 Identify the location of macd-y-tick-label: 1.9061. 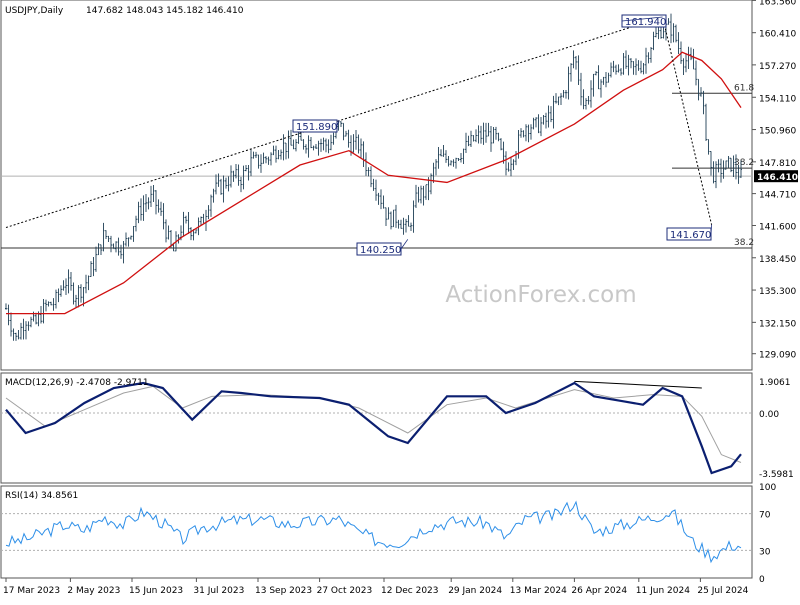
(775, 383).